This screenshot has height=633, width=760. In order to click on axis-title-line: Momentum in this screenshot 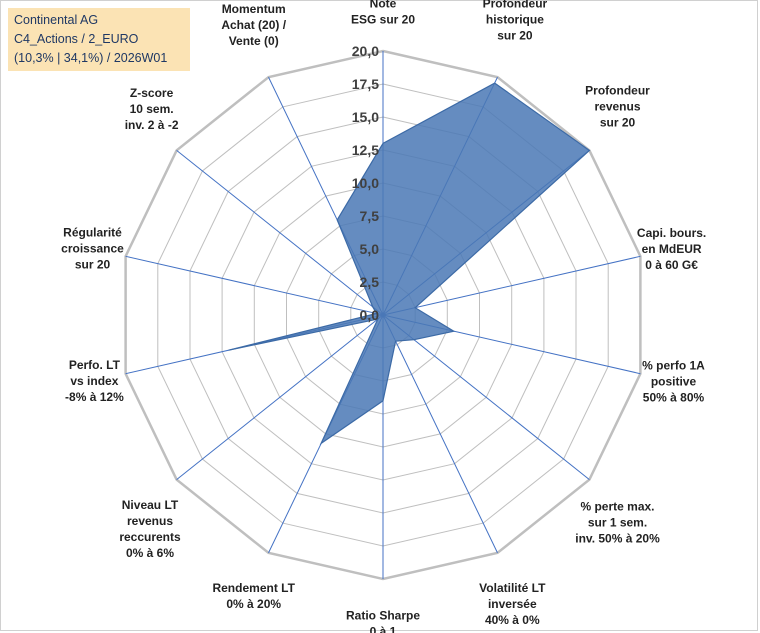, I will do `click(254, 9)`.